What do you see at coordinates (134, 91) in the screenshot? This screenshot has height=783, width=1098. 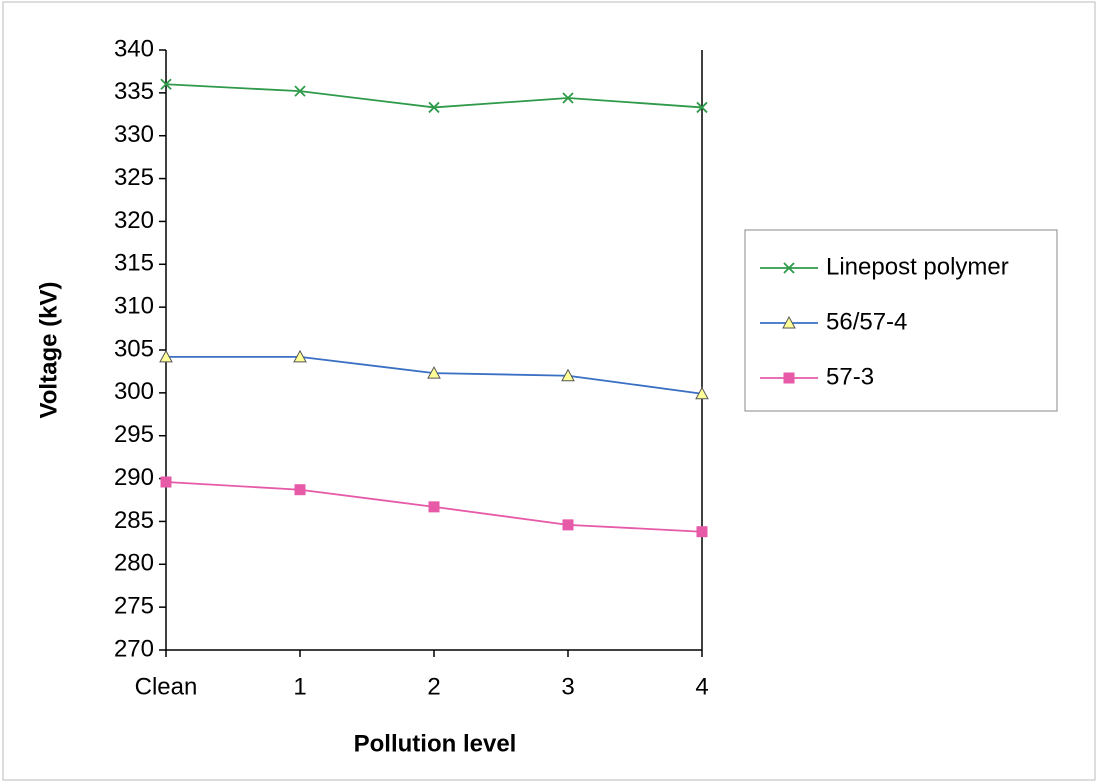 I see `y-tick-label: 335` at bounding box center [134, 91].